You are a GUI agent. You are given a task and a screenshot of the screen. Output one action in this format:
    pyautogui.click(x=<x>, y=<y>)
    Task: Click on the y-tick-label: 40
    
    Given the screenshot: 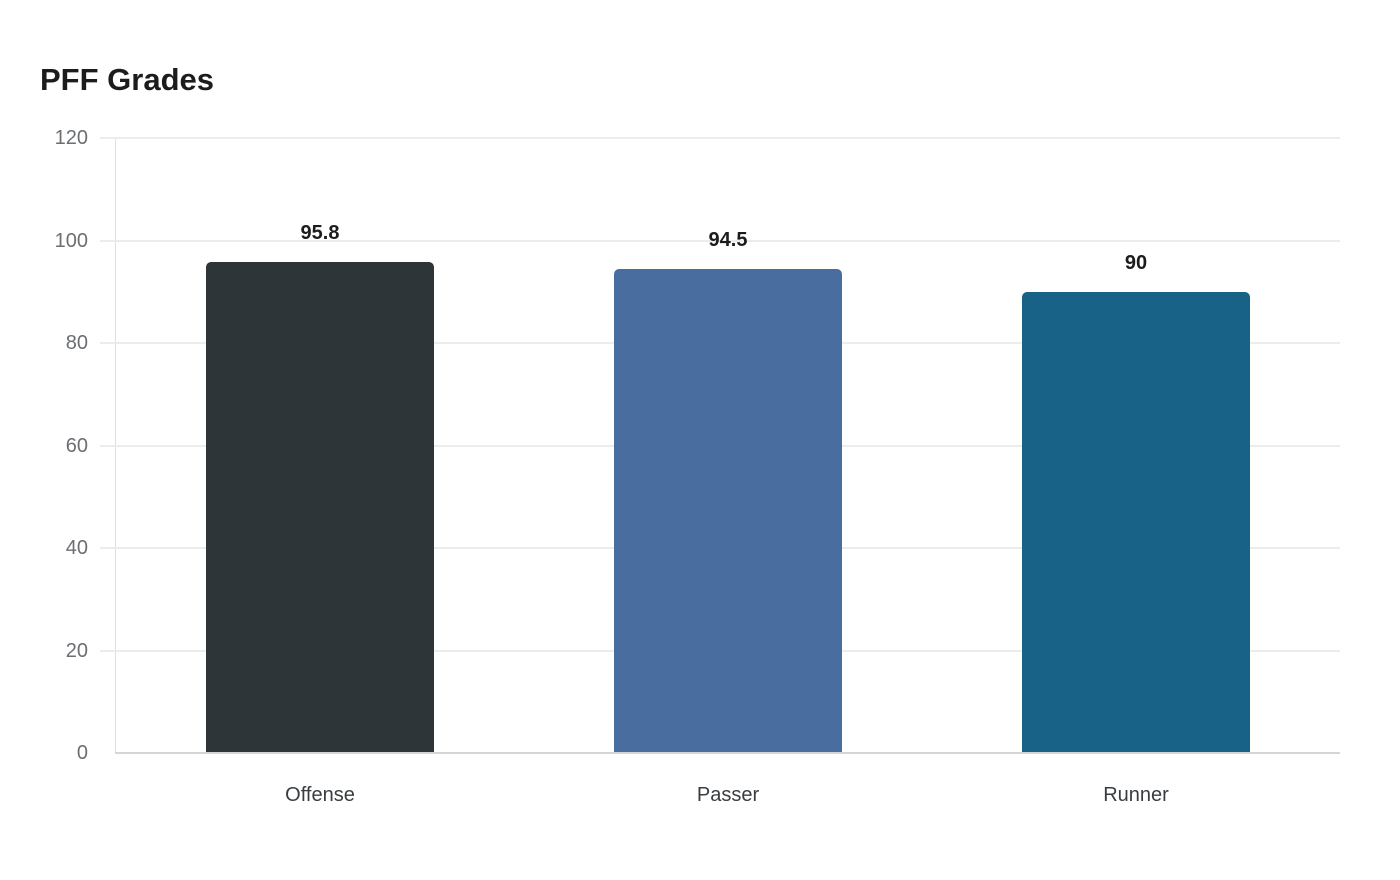 What is the action you would take?
    pyautogui.click(x=76, y=548)
    